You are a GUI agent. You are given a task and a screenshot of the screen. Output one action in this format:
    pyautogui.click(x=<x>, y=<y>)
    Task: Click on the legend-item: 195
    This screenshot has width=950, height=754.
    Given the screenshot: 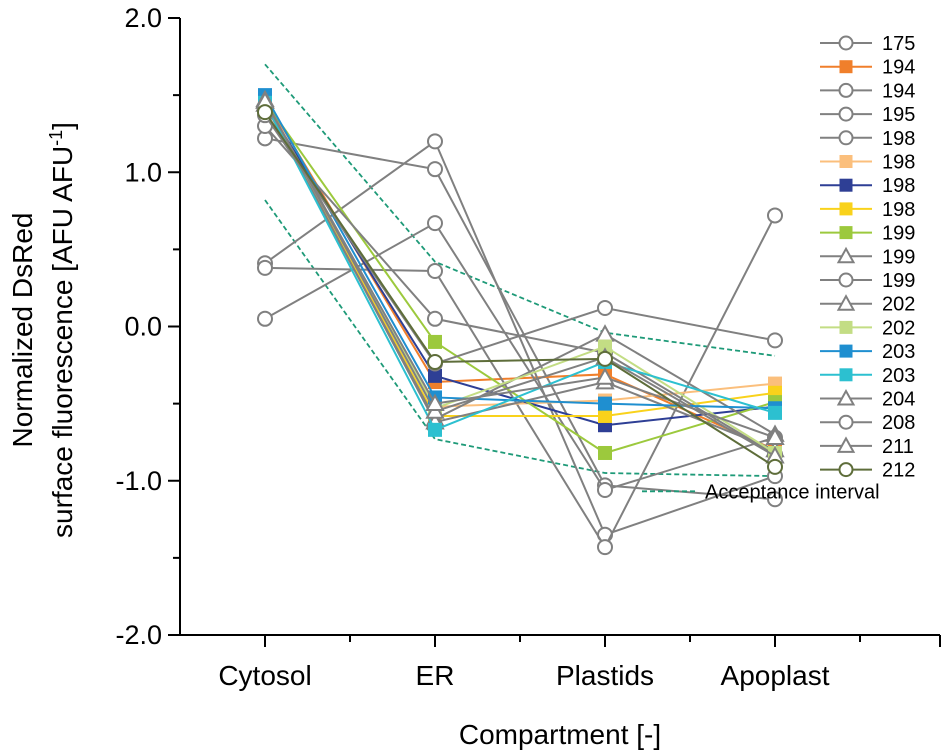 What is the action you would take?
    pyautogui.click(x=867, y=115)
    